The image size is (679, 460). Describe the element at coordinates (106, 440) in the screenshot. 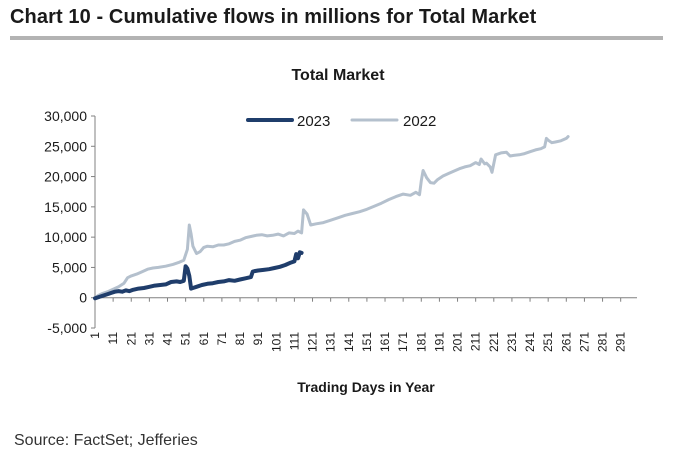

I see `source-note: Source: FactSet; Jefferies` at that location.